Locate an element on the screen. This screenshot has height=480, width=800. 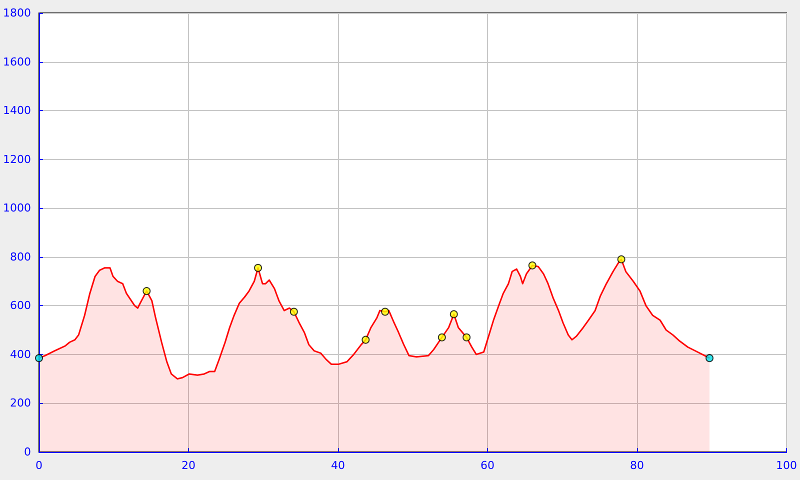
y-tick-label: 400 is located at coordinates (20, 354).